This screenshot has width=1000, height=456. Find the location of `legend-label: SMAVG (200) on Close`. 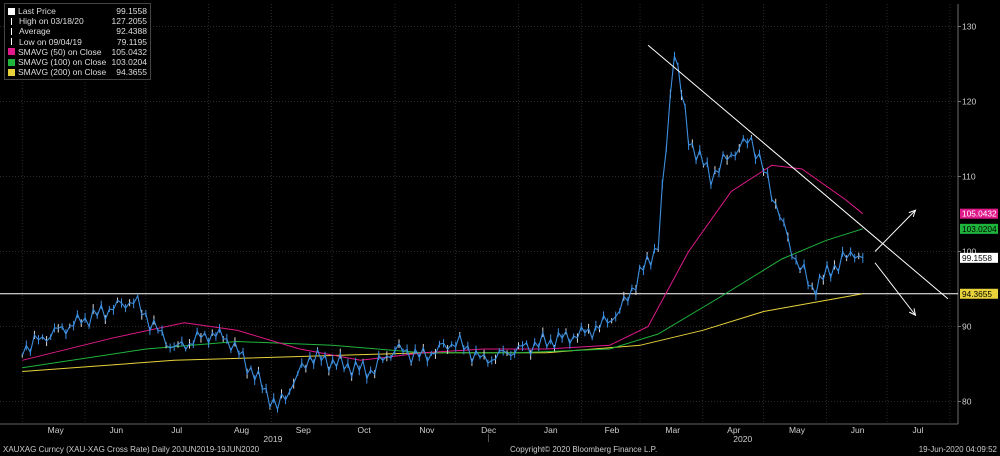

legend-label: SMAVG (200) on Close is located at coordinates (62, 72).